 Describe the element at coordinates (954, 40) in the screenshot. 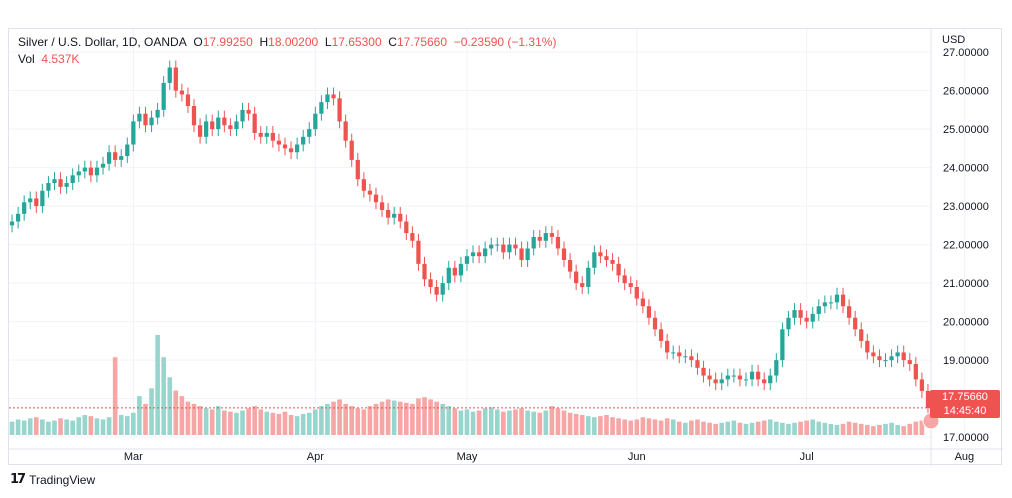

I see `currency-label: USD` at that location.